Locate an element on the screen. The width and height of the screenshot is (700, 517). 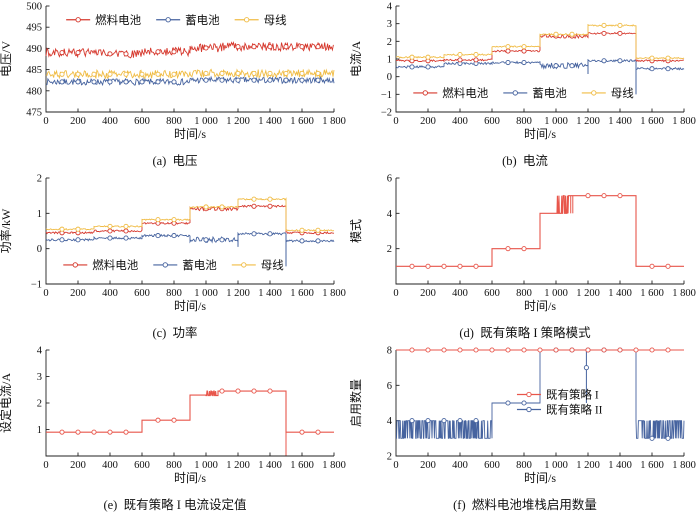
caption-voltage: (a) 电压 is located at coordinates (175, 161).